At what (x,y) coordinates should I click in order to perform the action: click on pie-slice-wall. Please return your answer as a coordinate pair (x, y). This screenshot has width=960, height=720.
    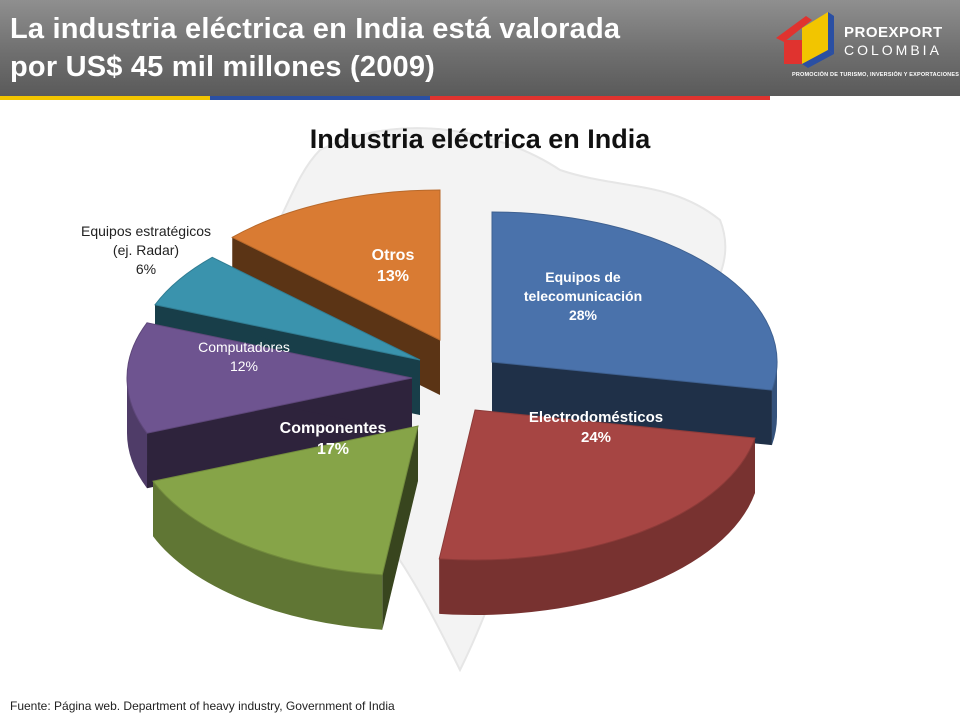
    Looking at the image, I should click on (632, 404).